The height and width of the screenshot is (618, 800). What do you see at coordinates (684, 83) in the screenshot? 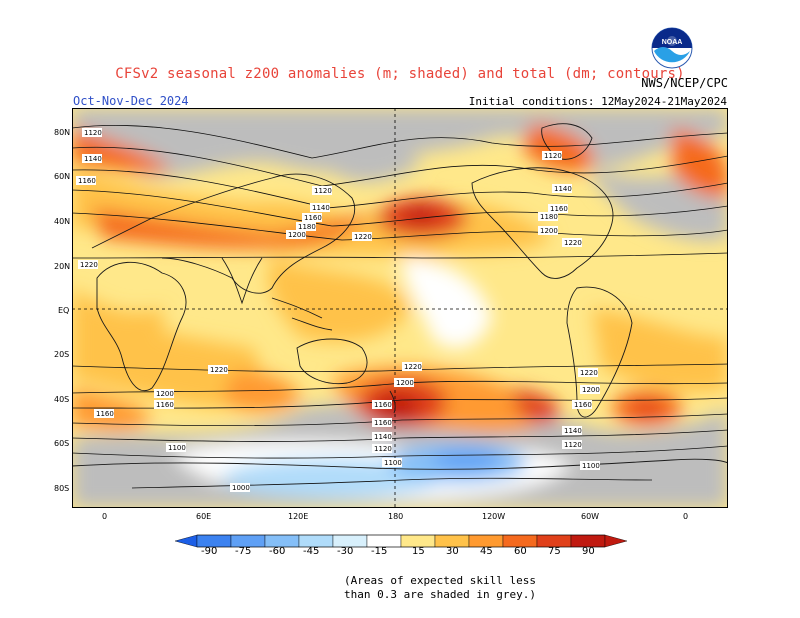
I see `agency-label: NWS/NCEP/CPC` at bounding box center [684, 83].